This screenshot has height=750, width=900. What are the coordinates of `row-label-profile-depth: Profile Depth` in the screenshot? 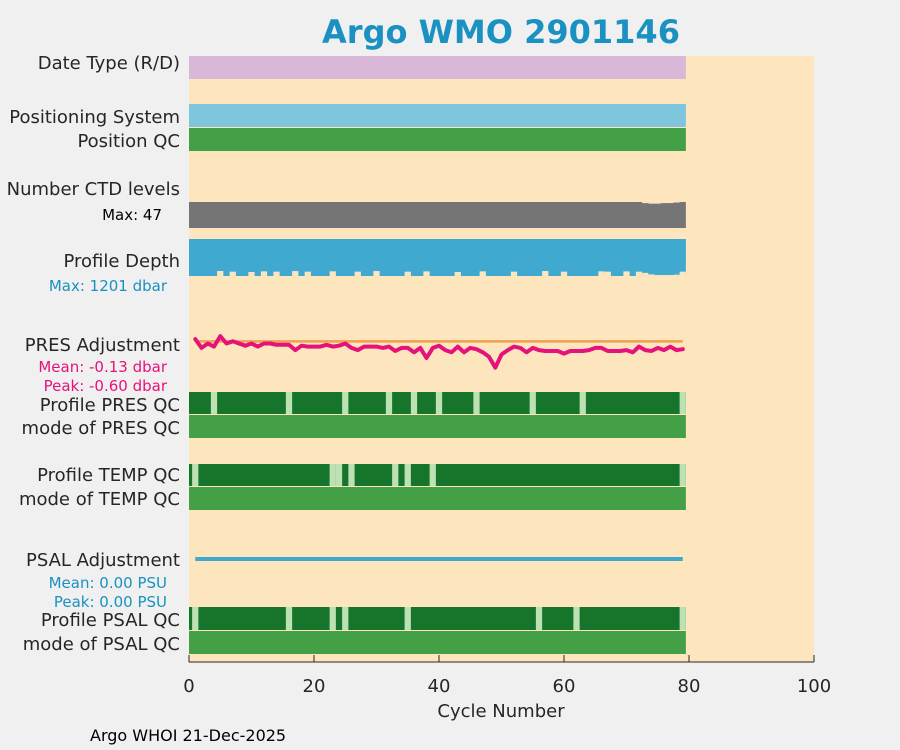 It's located at (121, 261).